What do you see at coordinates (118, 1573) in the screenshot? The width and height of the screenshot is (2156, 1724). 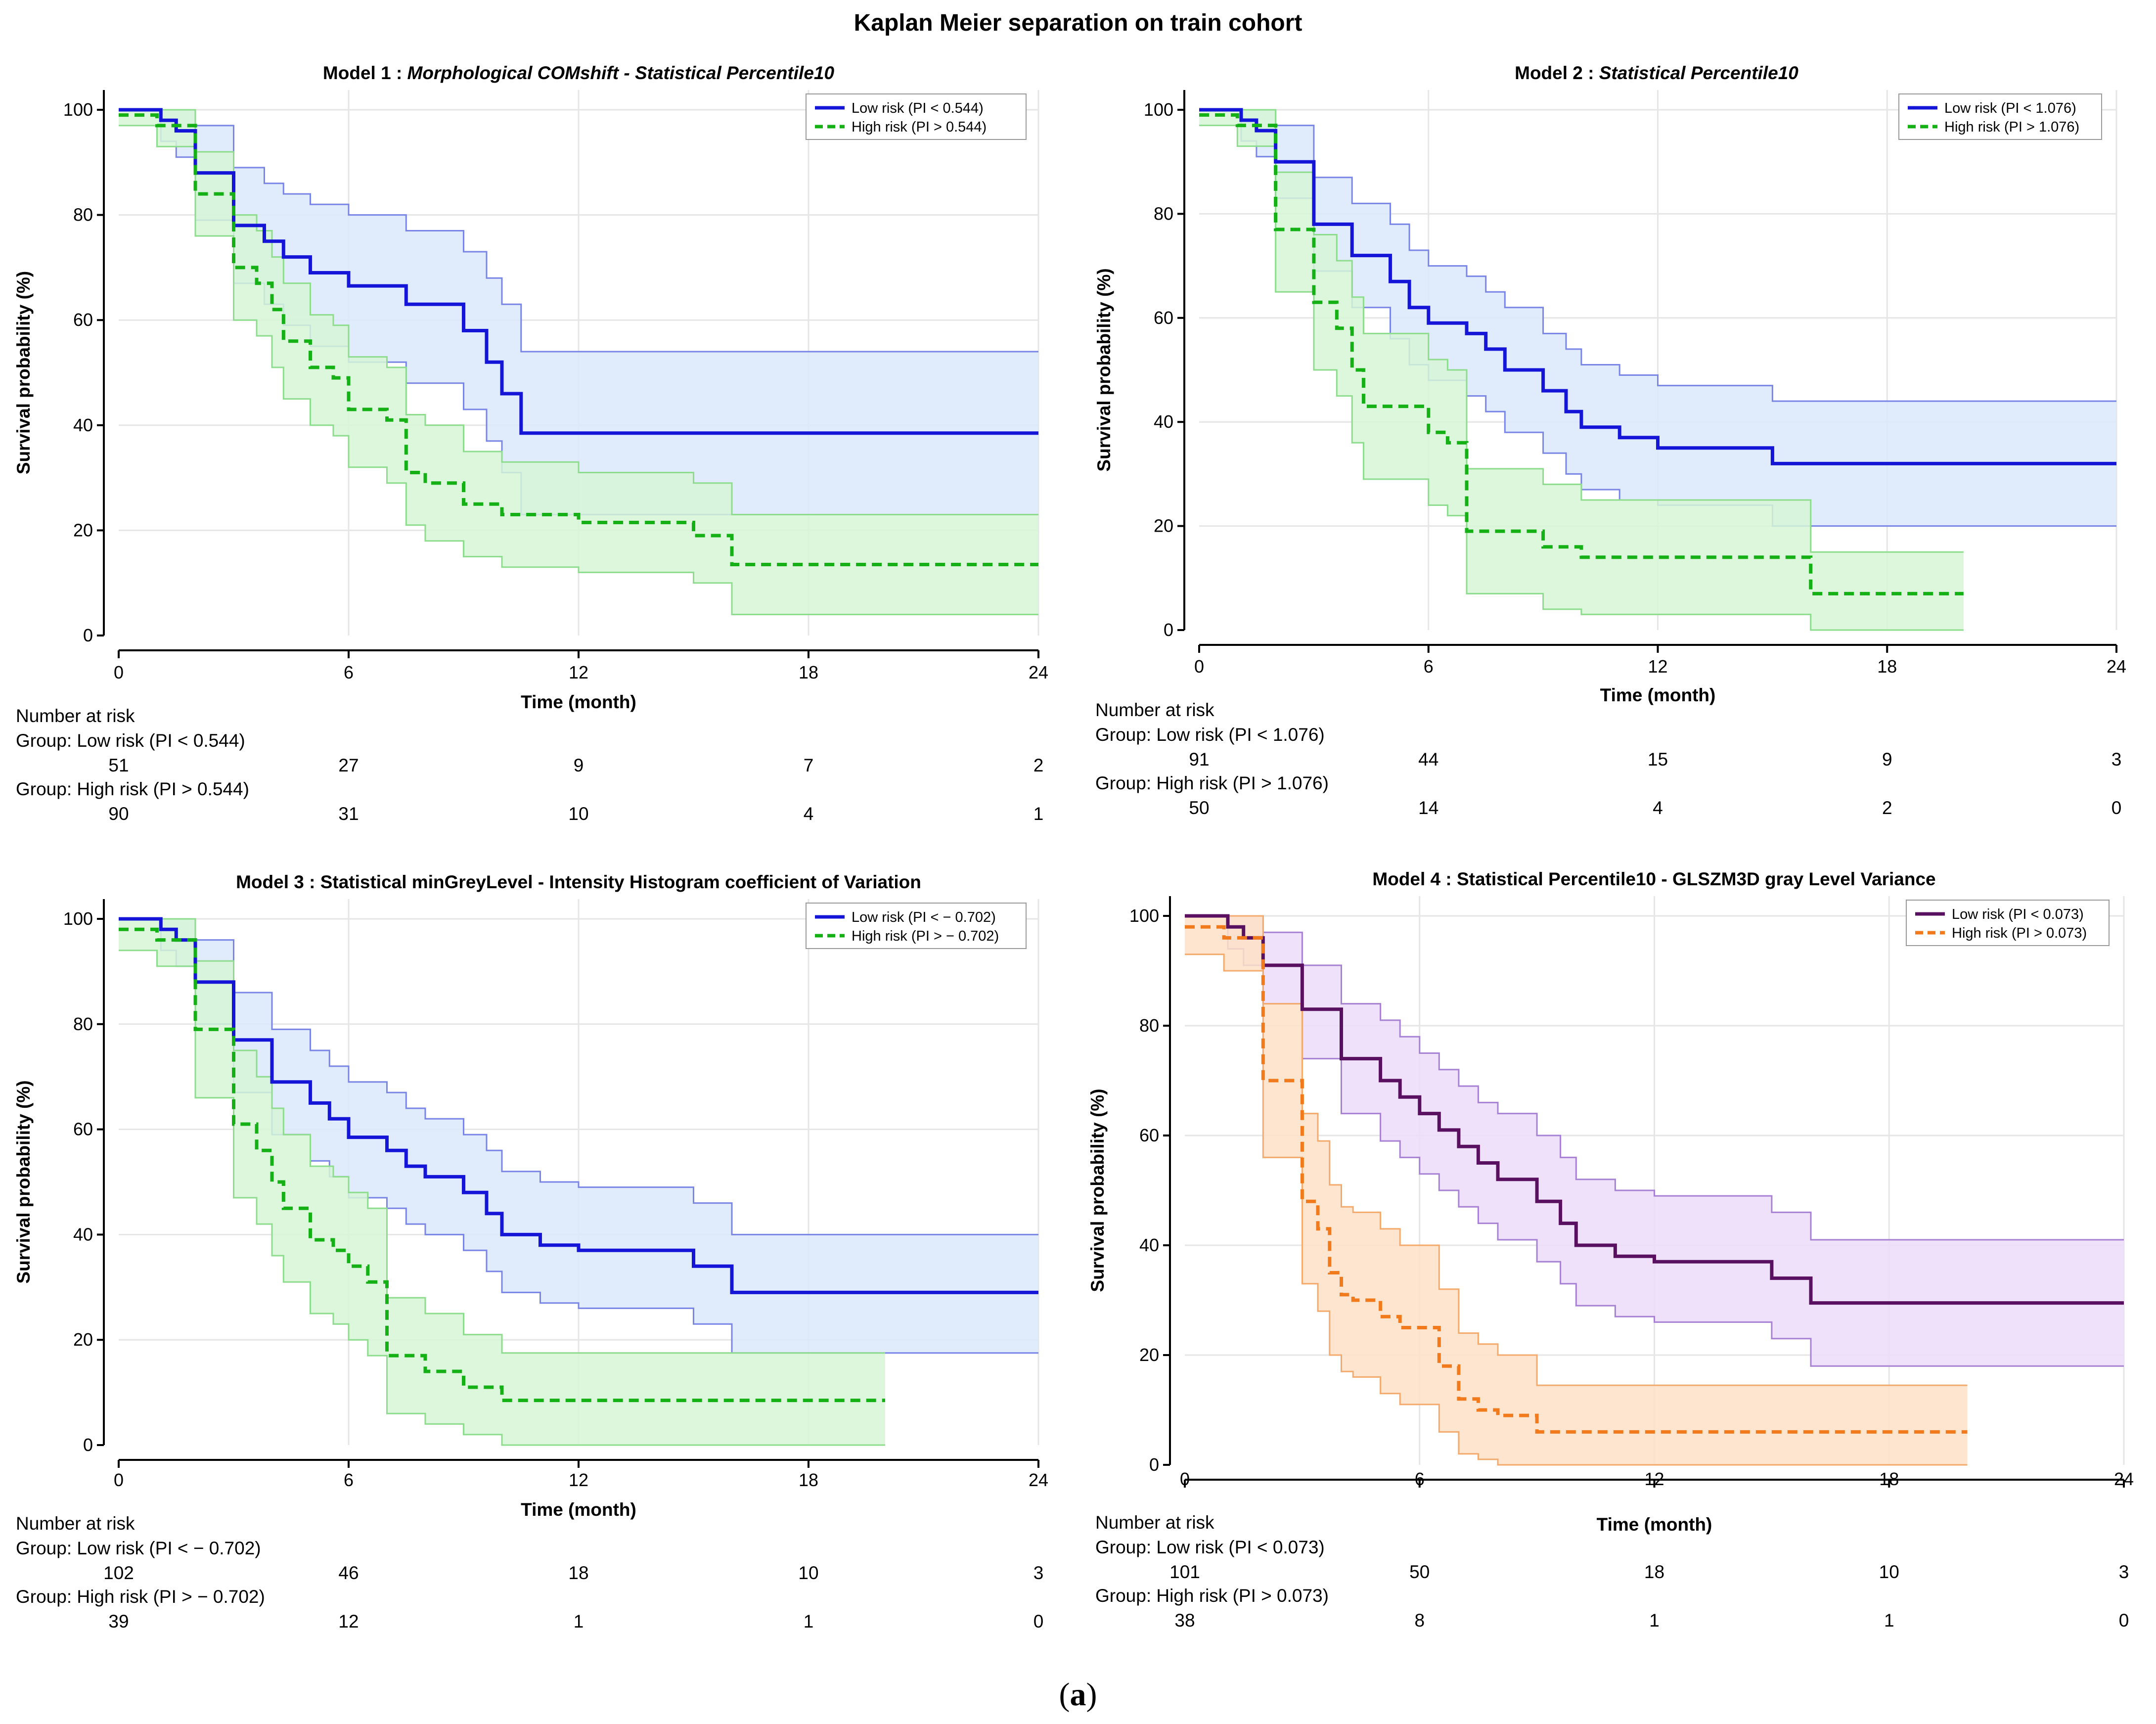 I see `risk-count: 102` at bounding box center [118, 1573].